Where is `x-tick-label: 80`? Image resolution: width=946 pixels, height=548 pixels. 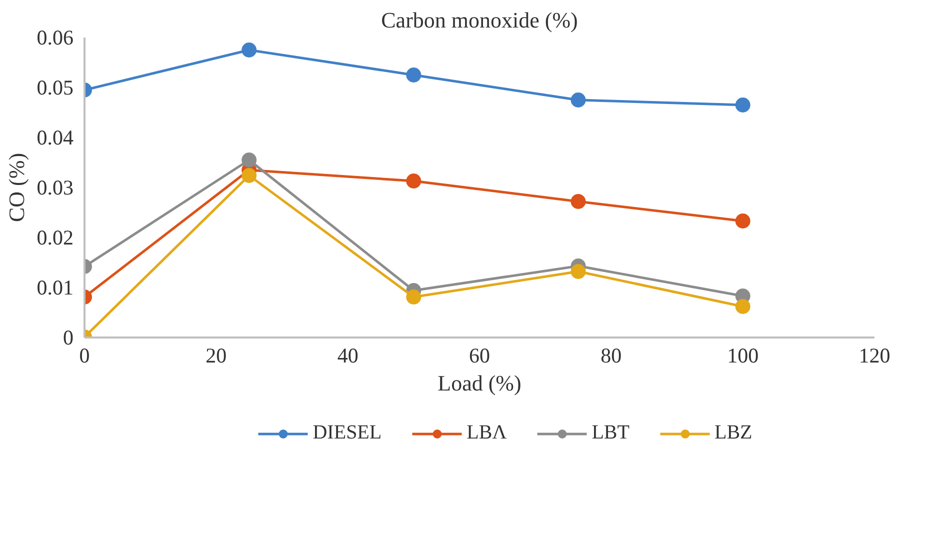 x-tick-label: 80 is located at coordinates (611, 356).